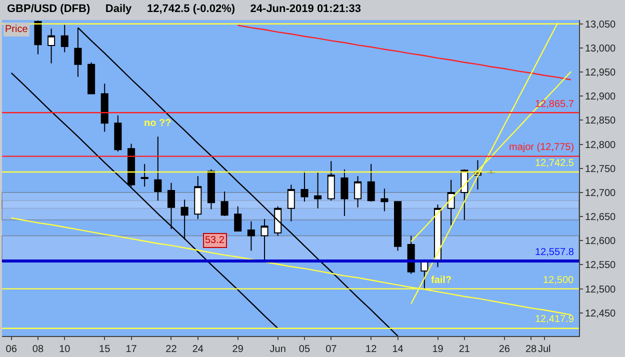 The image size is (625, 357). I want to click on y-tick-label: 12,500, so click(600, 290).